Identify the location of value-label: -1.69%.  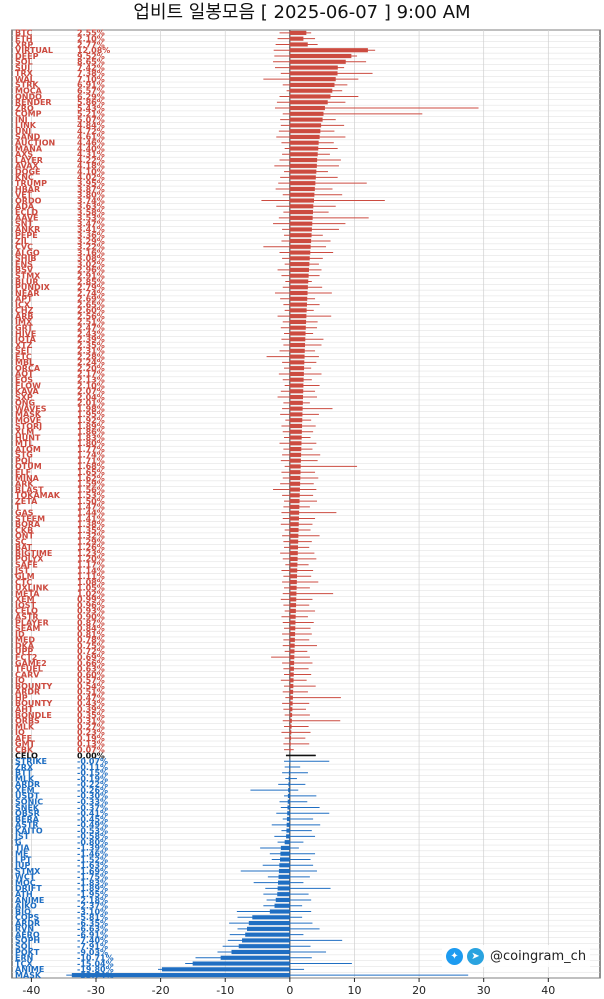
(92, 871).